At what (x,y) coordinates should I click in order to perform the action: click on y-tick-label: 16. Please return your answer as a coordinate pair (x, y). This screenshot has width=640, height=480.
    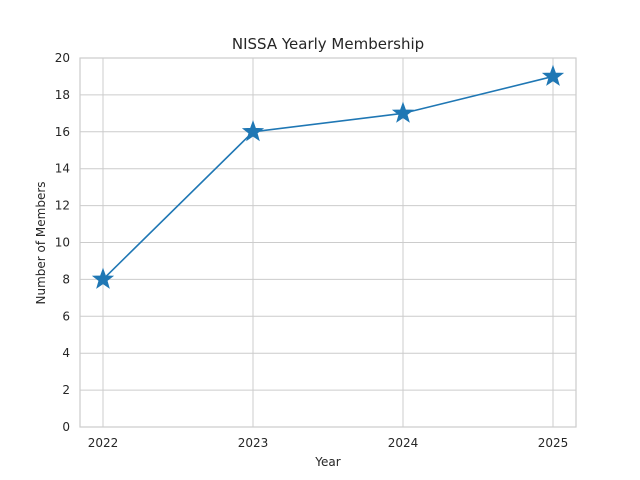
    Looking at the image, I should click on (62, 132).